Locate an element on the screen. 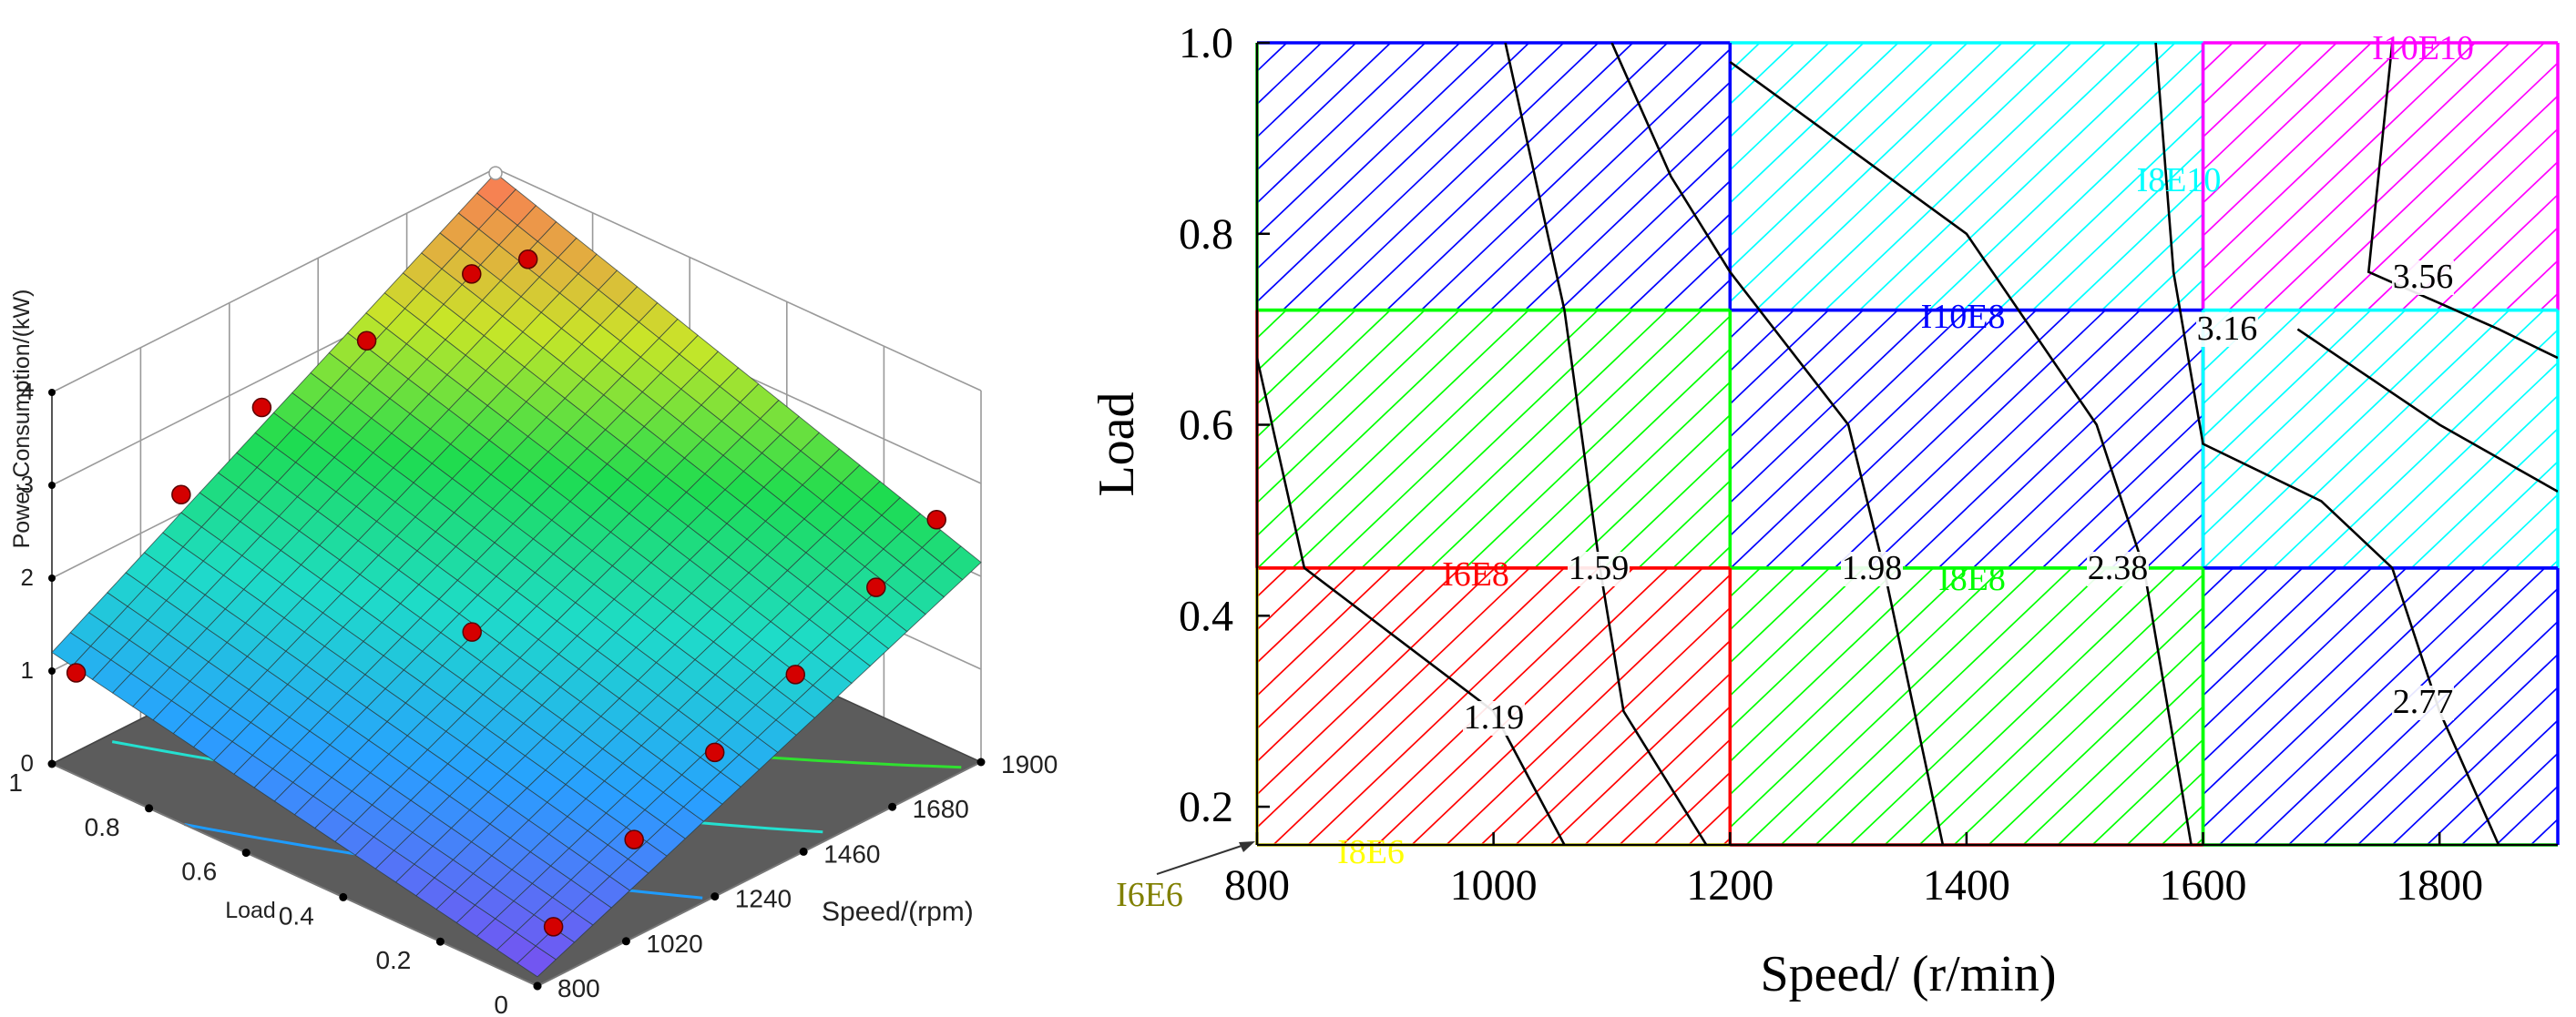 This screenshot has height=1017, width=2576. contour-label: 3.56 is located at coordinates (2423, 277).